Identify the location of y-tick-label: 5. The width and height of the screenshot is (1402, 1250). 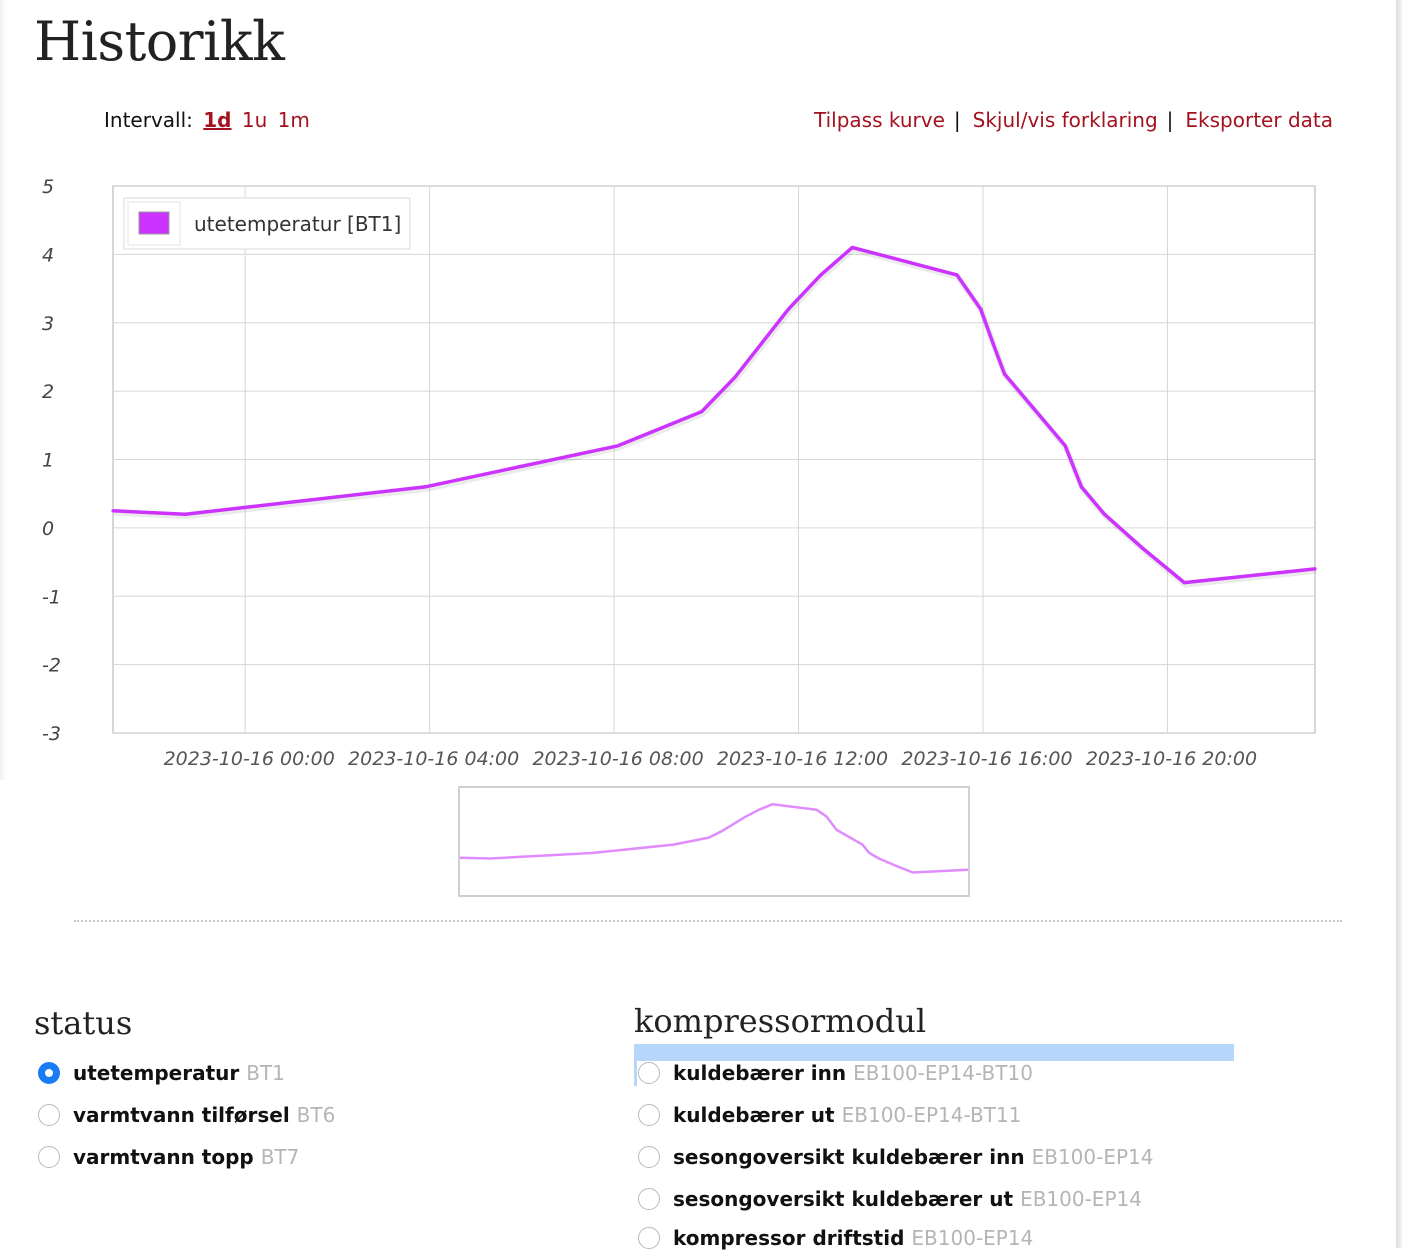
(48, 187).